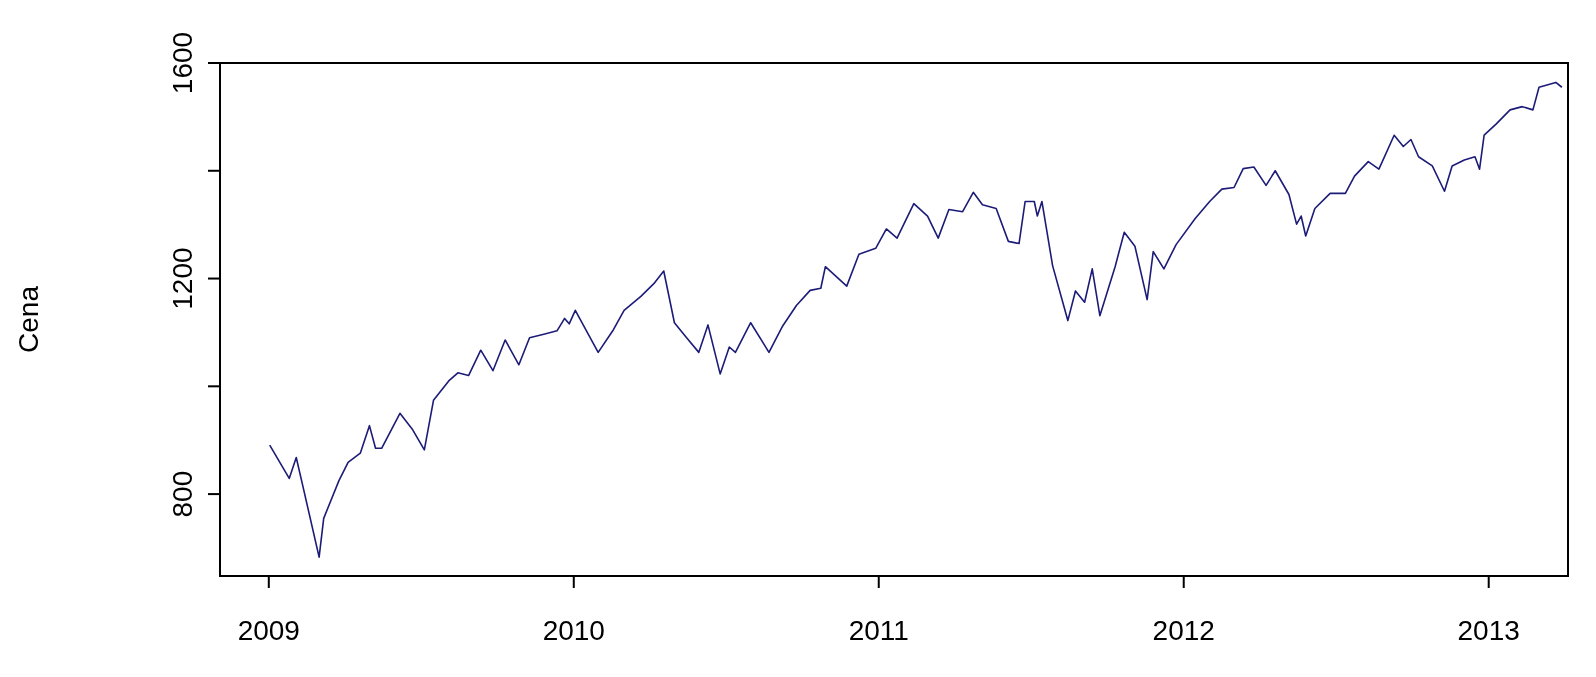 Image resolution: width=1596 pixels, height=677 pixels. I want to click on x-tick-label: 2009, so click(268, 630).